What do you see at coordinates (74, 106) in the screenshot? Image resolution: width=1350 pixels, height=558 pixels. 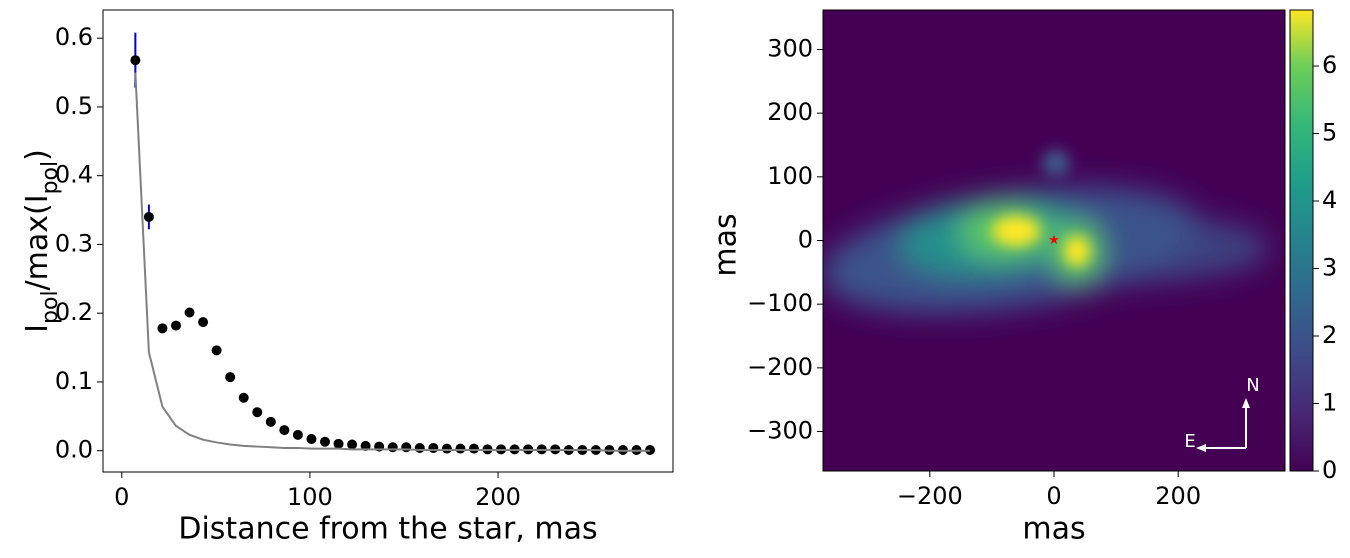 I see `y-tick-label: 0.5` at bounding box center [74, 106].